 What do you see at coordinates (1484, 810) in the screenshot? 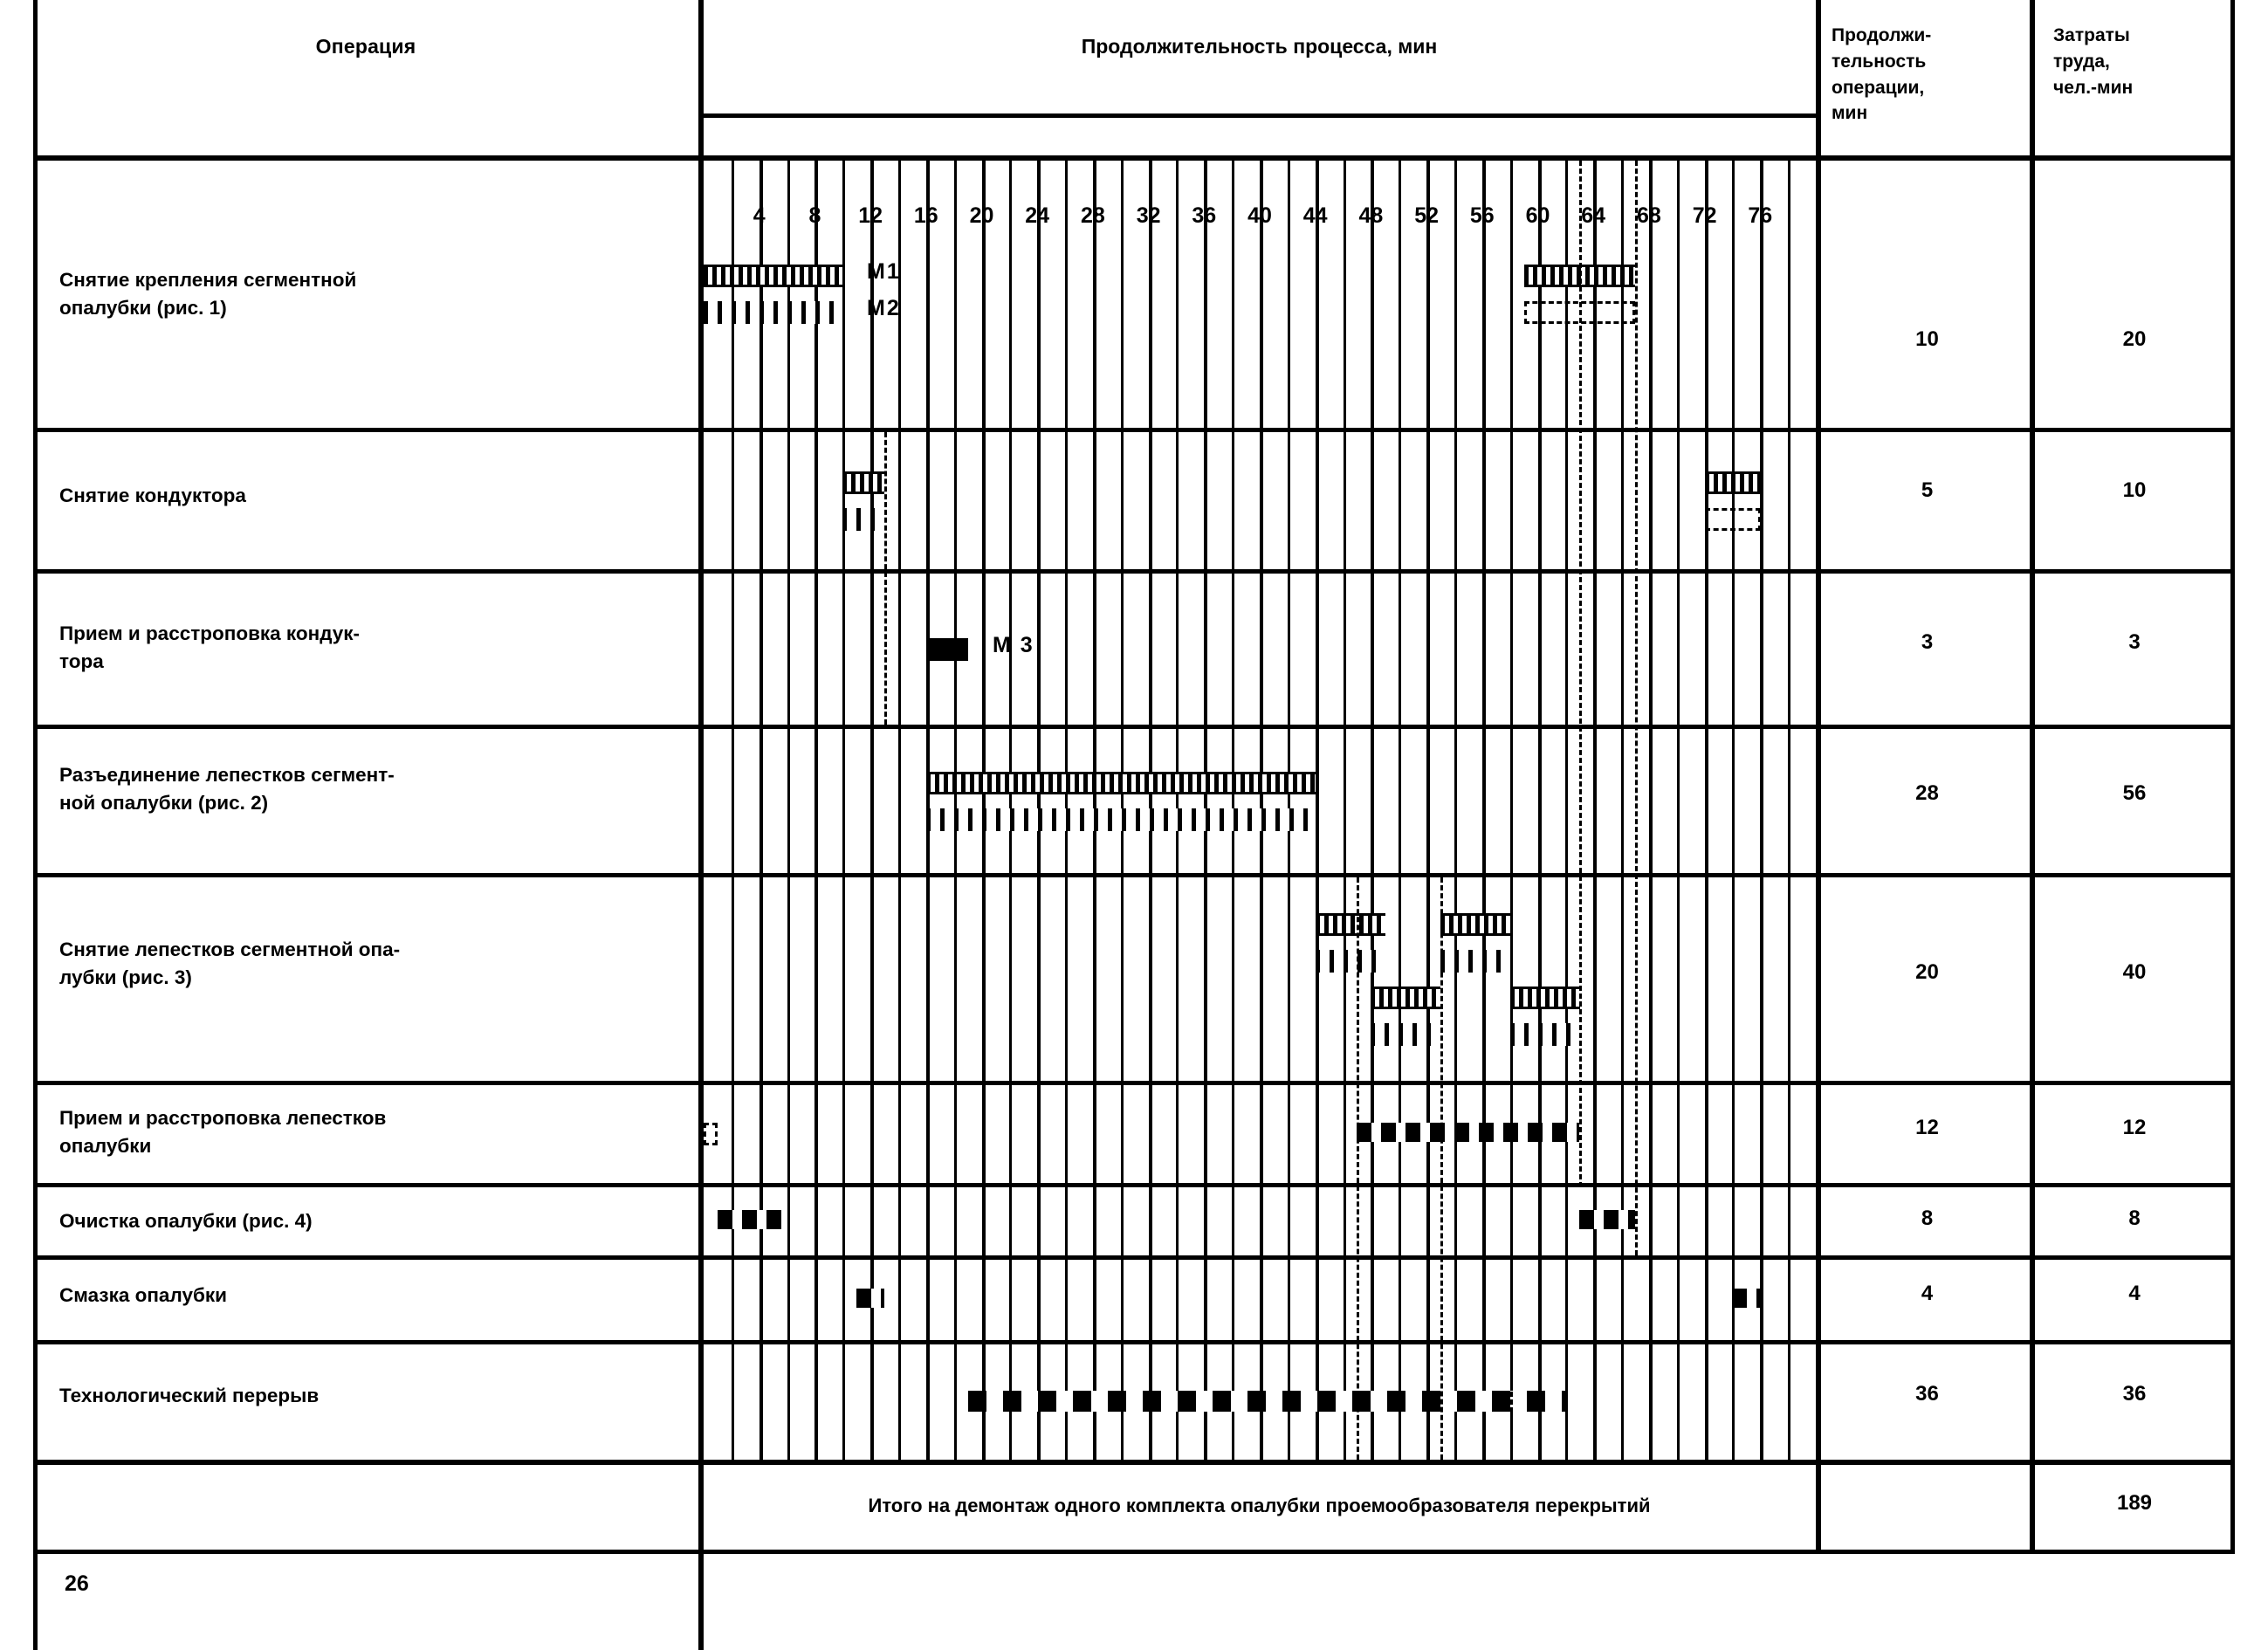
I see `gridline-56min` at bounding box center [1484, 810].